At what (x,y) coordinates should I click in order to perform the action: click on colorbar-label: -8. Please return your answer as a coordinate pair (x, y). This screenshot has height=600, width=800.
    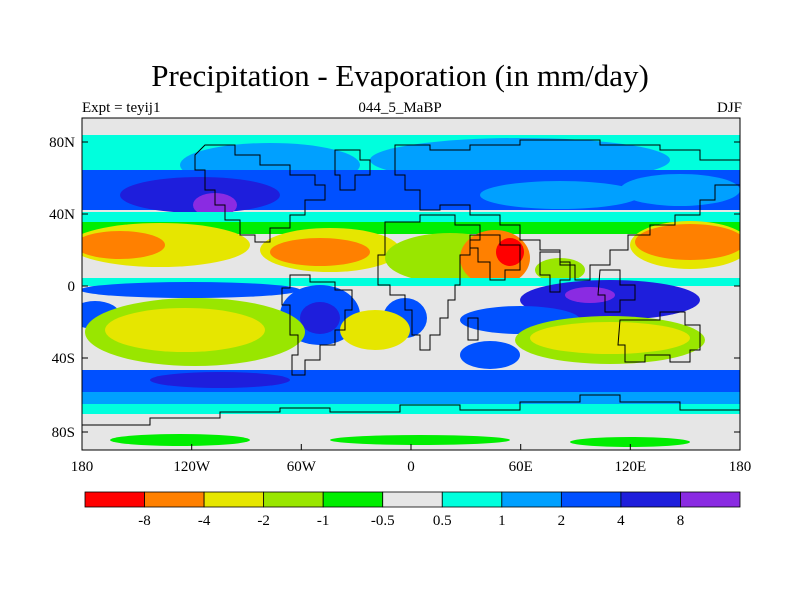
    Looking at the image, I should click on (144, 521).